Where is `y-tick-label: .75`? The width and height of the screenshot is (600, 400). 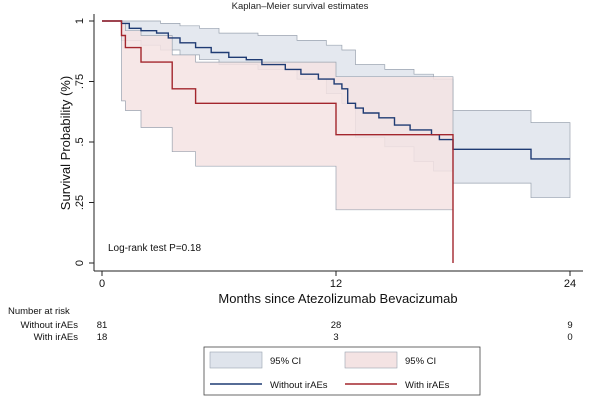
y-tick-label: .75 is located at coordinates (80, 81).